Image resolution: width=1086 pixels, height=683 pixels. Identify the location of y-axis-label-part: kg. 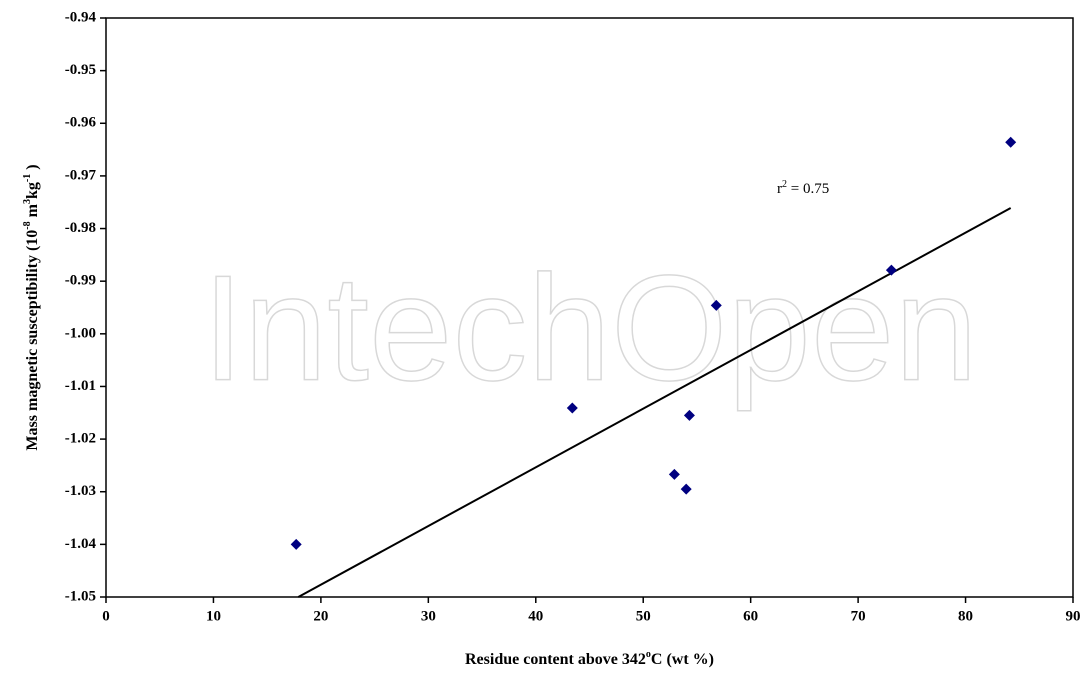
(32, 190).